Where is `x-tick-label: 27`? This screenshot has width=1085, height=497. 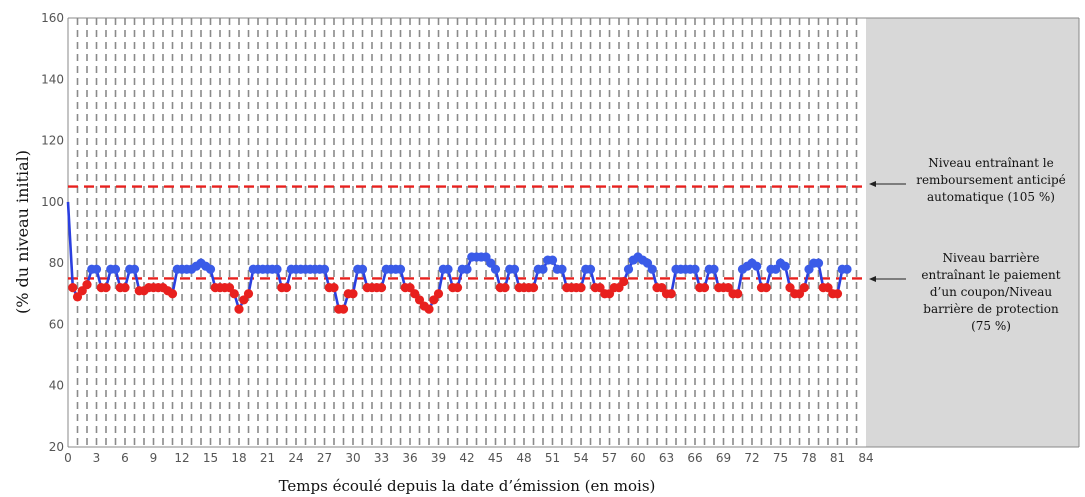
x-tick-label: 27 is located at coordinates (324, 458).